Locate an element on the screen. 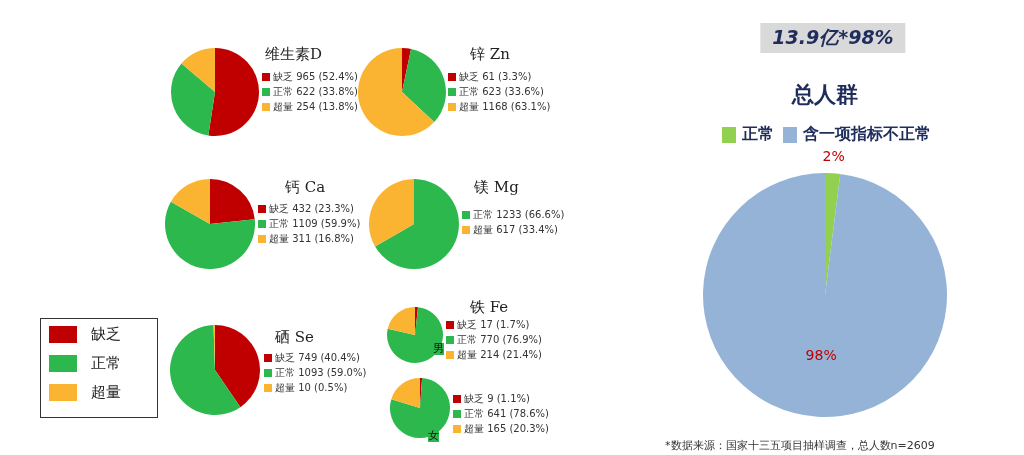 The image size is (1024, 455). legend-label: 超量 254 (13.8%) is located at coordinates (316, 107).